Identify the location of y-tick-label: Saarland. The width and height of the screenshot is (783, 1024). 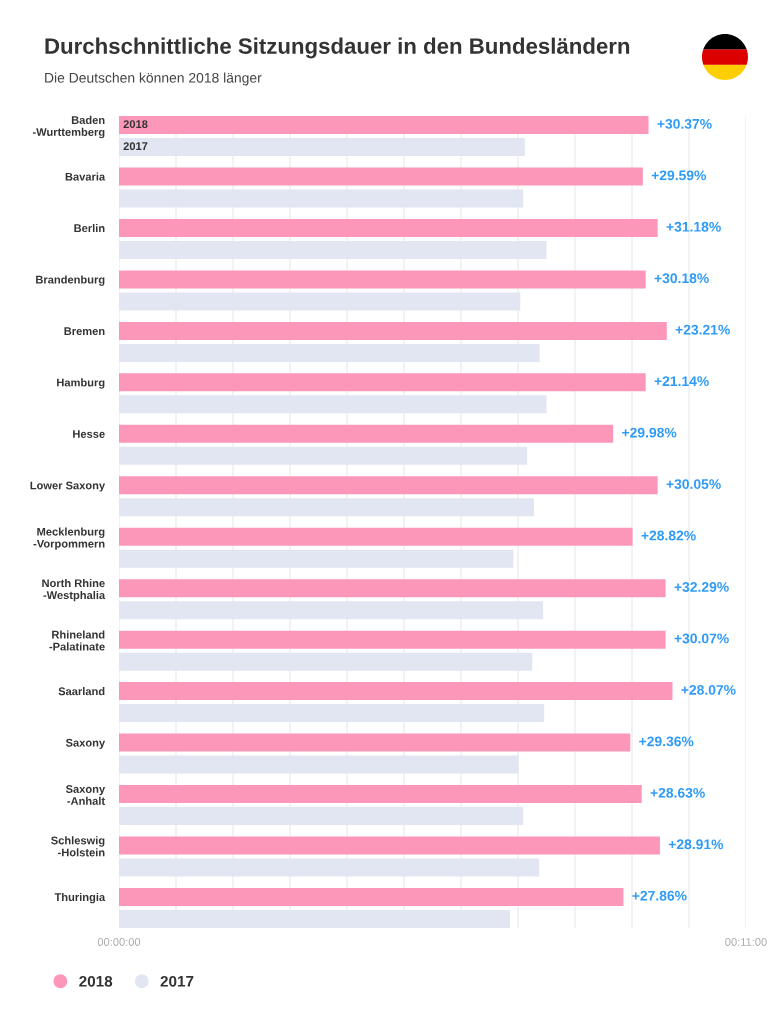
(81, 691).